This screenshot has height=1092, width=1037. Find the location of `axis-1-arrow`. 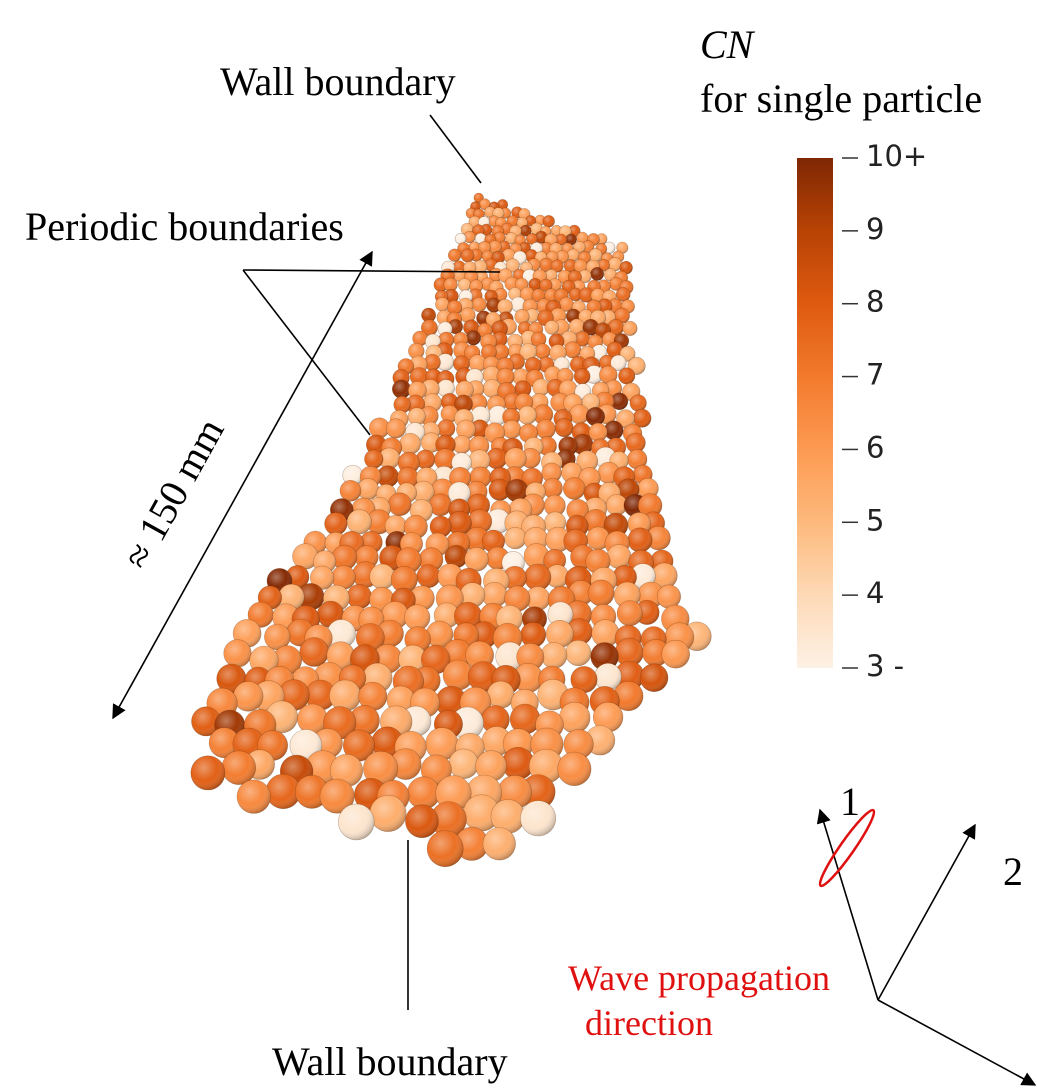

axis-1-arrow is located at coordinates (847, 904).